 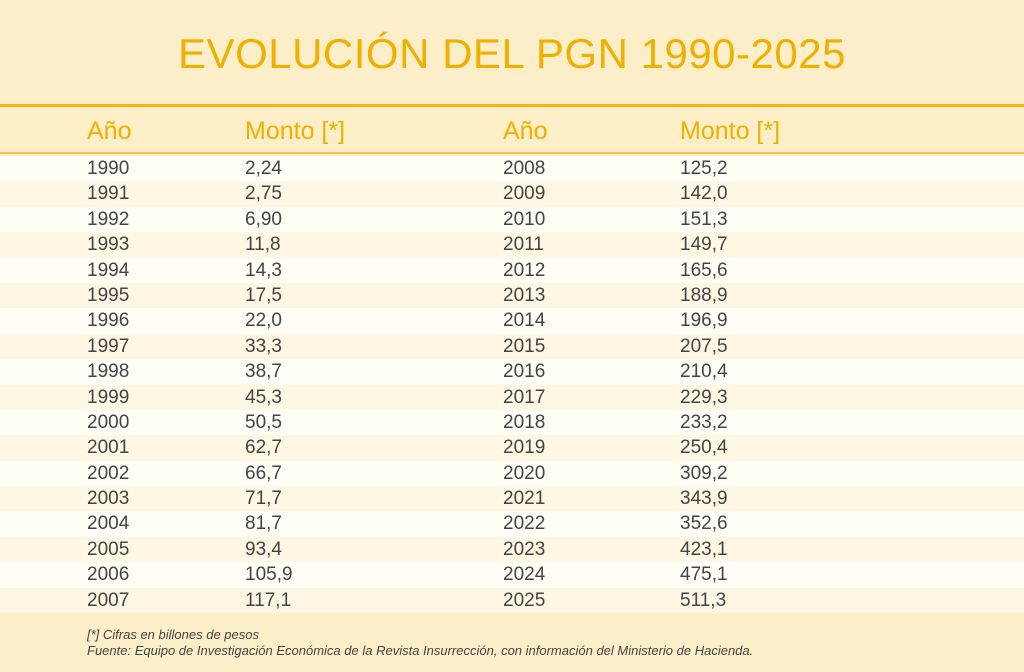 What do you see at coordinates (524, 397) in the screenshot?
I see `year-cell: 2017` at bounding box center [524, 397].